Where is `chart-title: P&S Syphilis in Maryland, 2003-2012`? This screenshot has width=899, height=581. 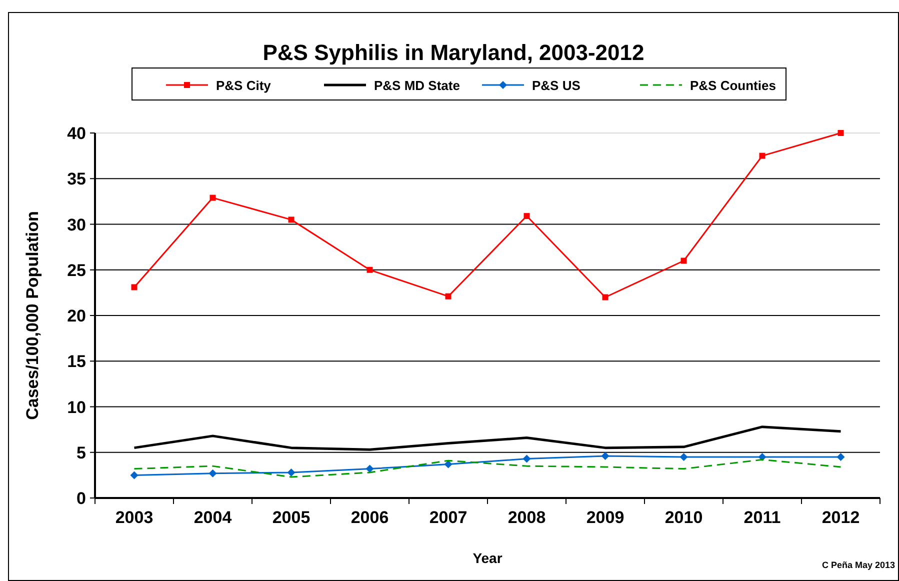 chart-title: P&S Syphilis in Maryland, 2003-2012 is located at coordinates (453, 52).